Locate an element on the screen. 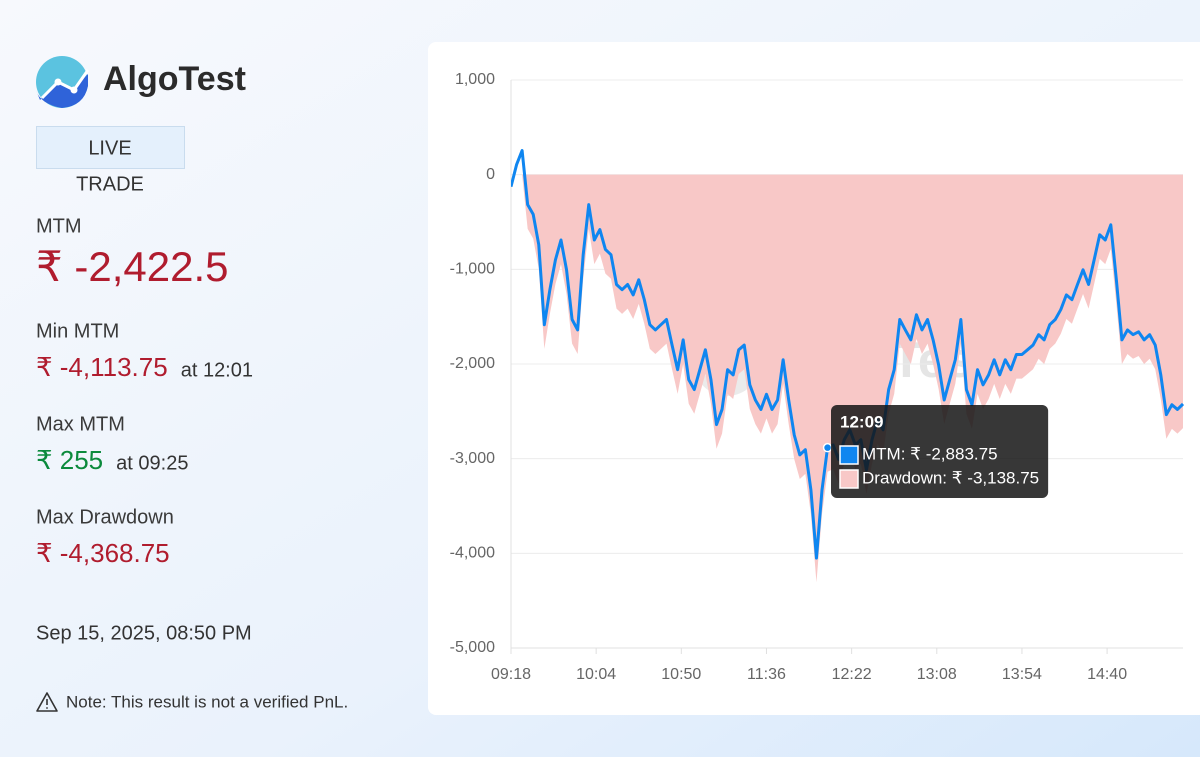  mode-label: TRADE is located at coordinates (110, 184).